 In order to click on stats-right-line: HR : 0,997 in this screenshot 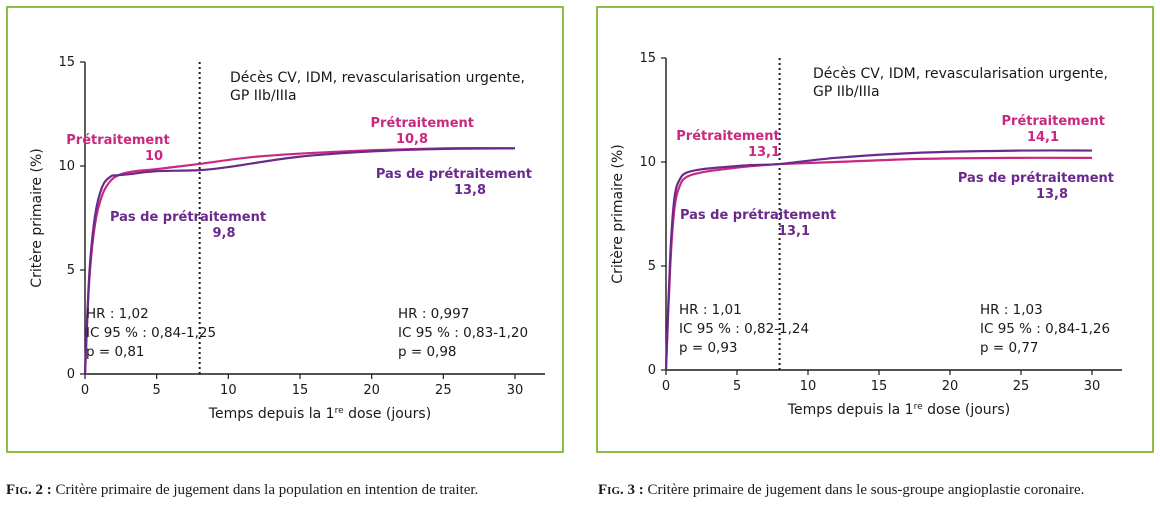, I will do `click(433, 314)`.